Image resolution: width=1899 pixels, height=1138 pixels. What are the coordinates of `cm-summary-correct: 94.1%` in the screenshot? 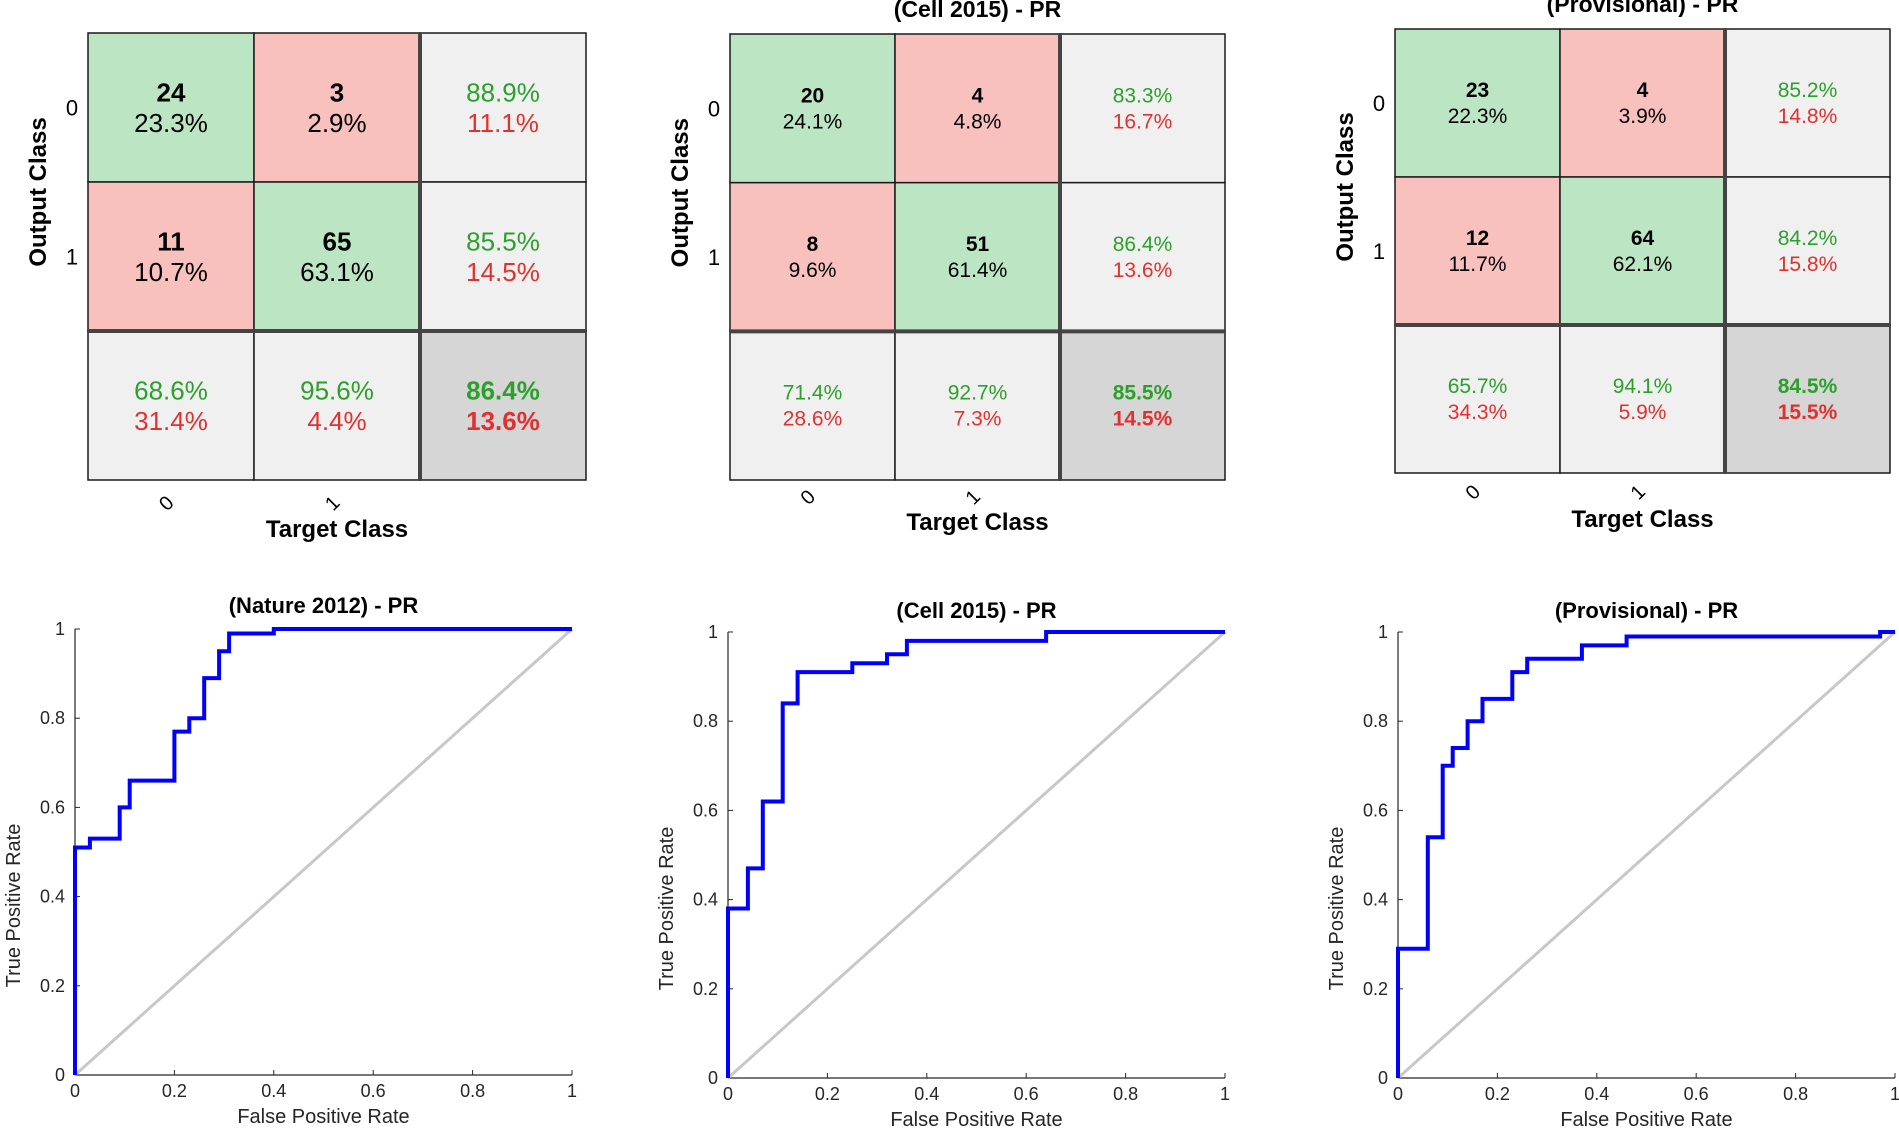 It's located at (1643, 386).